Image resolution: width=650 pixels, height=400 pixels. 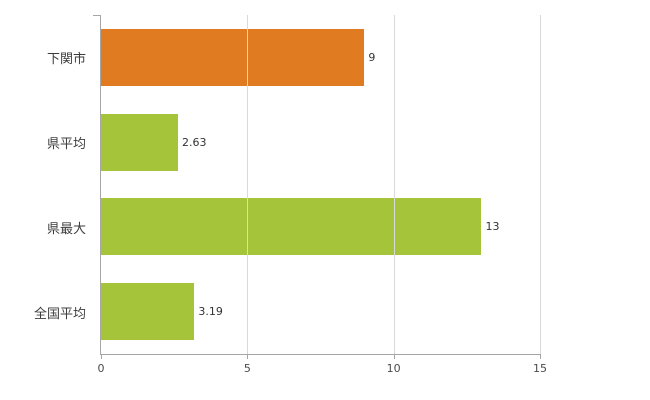 I want to click on value-label: 9, so click(x=372, y=57).